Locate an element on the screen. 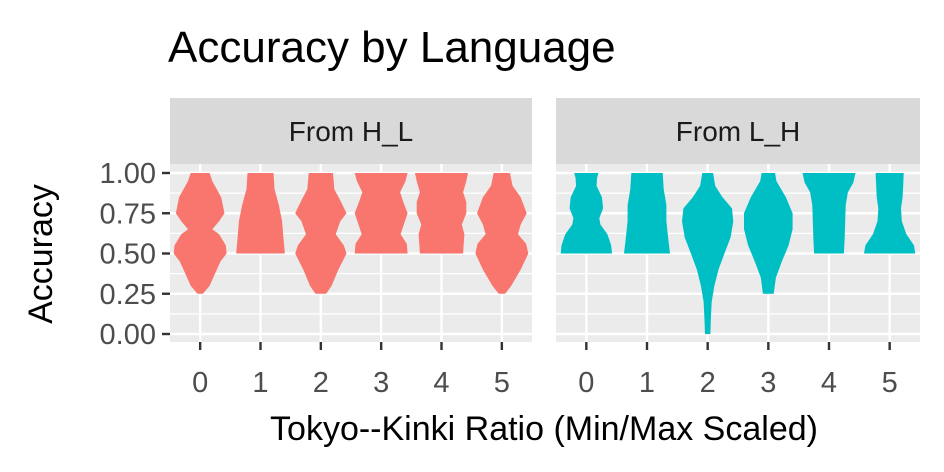 Image resolution: width=944 pixels, height=472 pixels. facet-strip-label: From L_H is located at coordinates (738, 131).